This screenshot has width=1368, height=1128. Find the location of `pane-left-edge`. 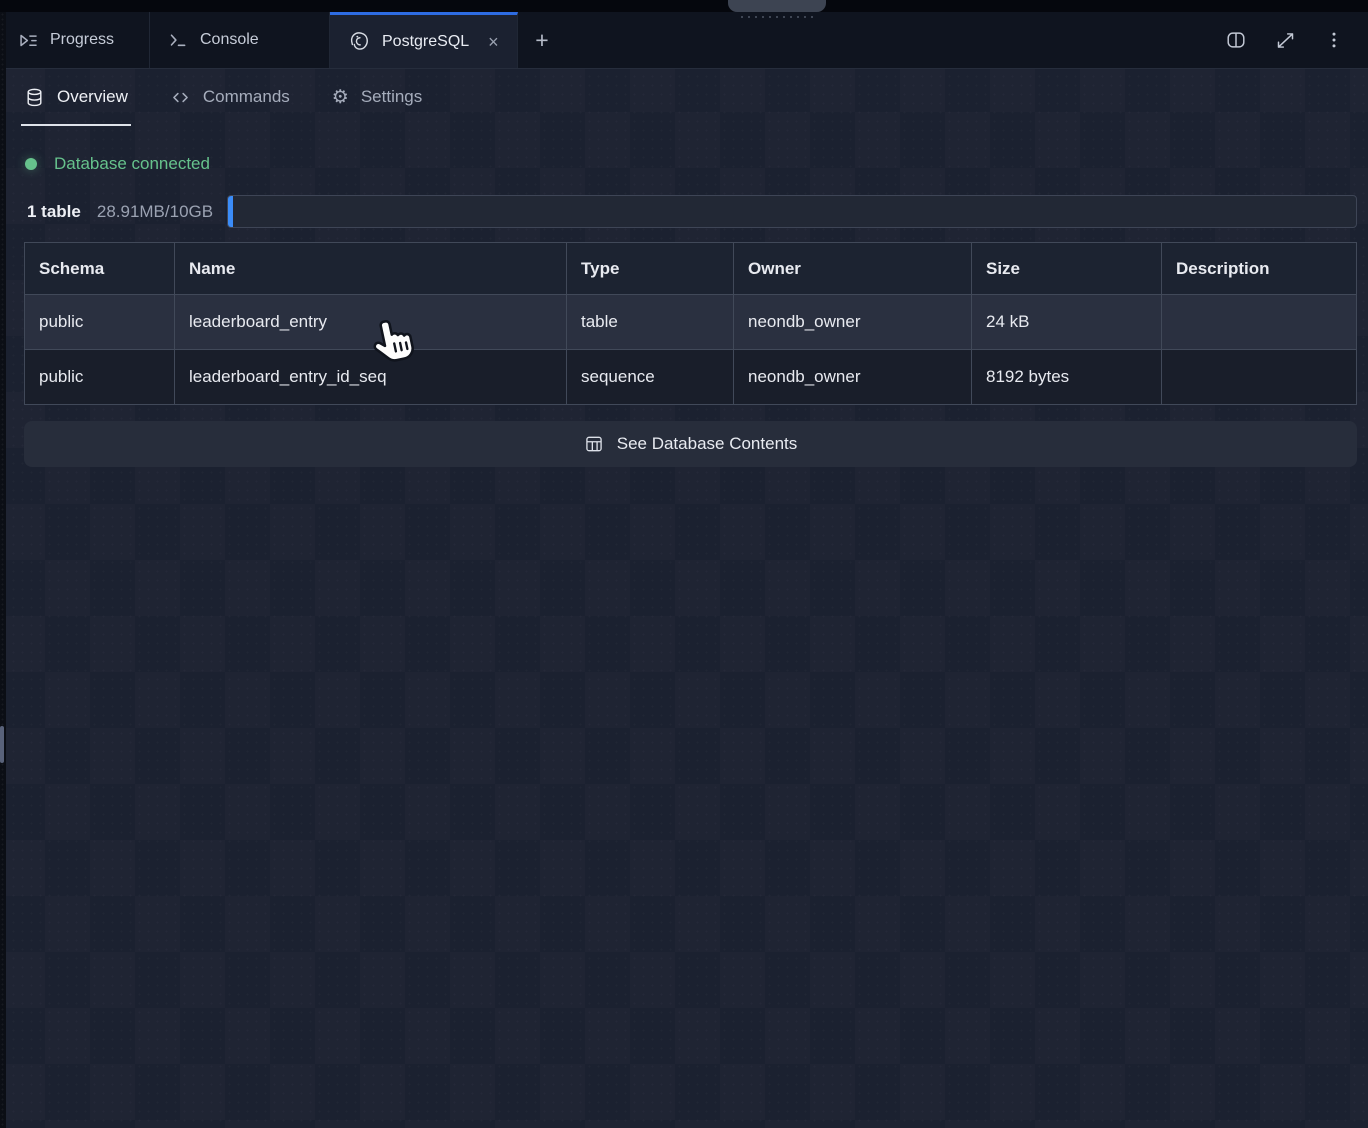

pane-left-edge is located at coordinates (3, 570).